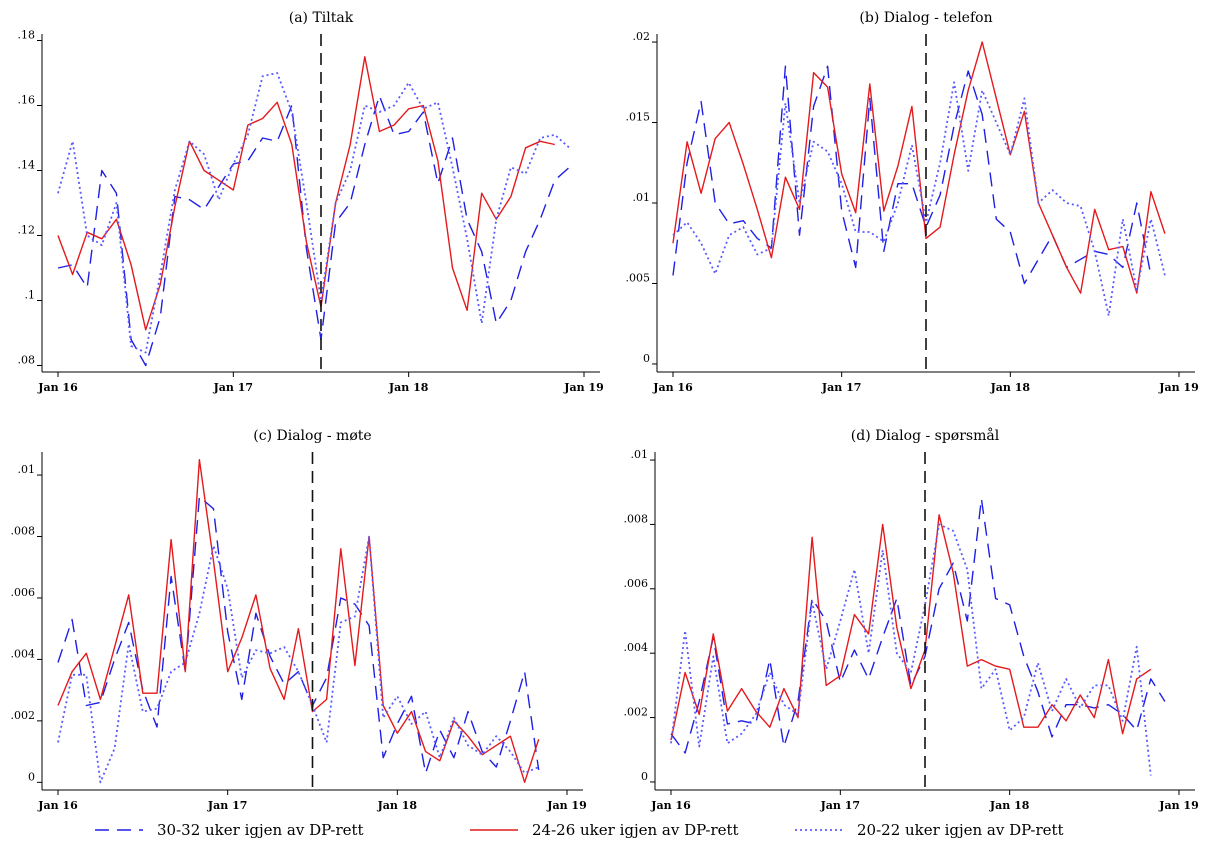 This screenshot has height=863, width=1211. I want to click on panel-title-tiltak: (a) Tiltak, so click(321, 18).